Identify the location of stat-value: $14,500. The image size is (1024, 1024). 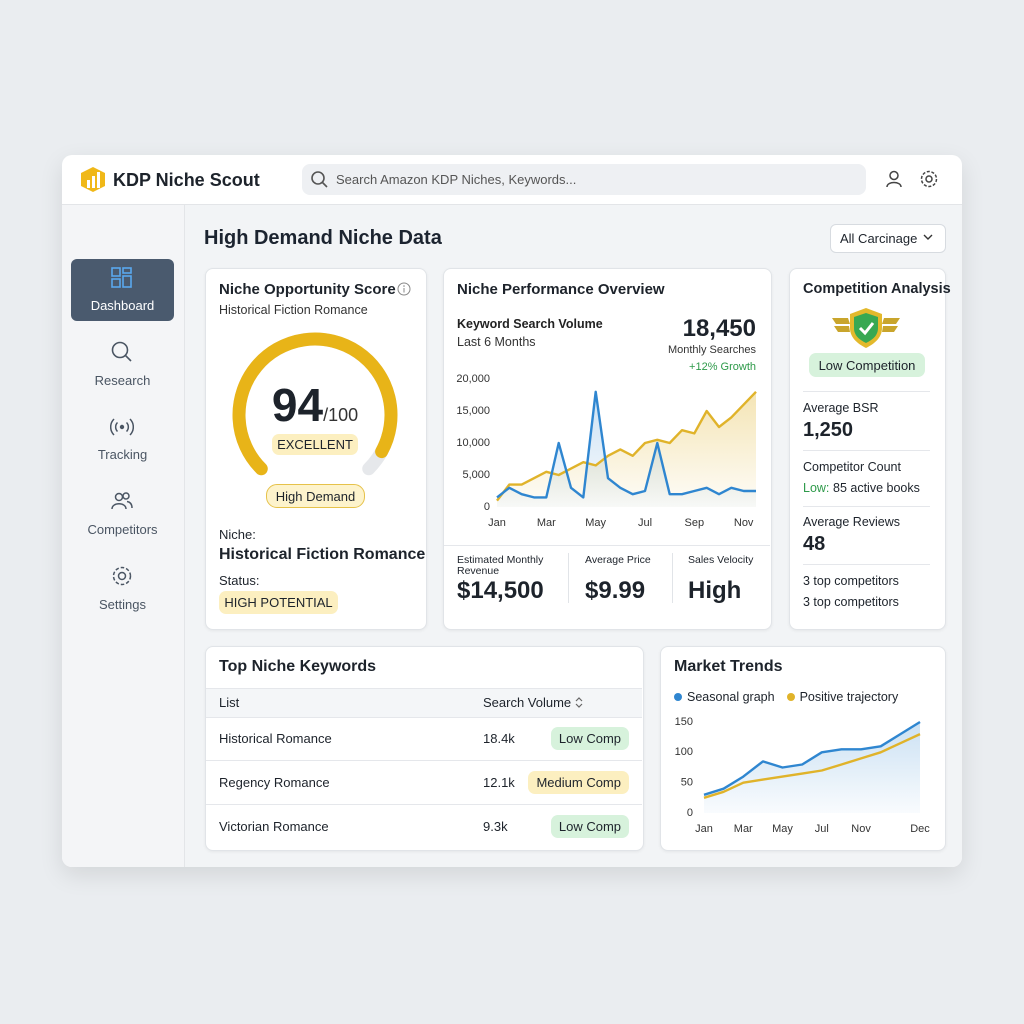
(500, 590).